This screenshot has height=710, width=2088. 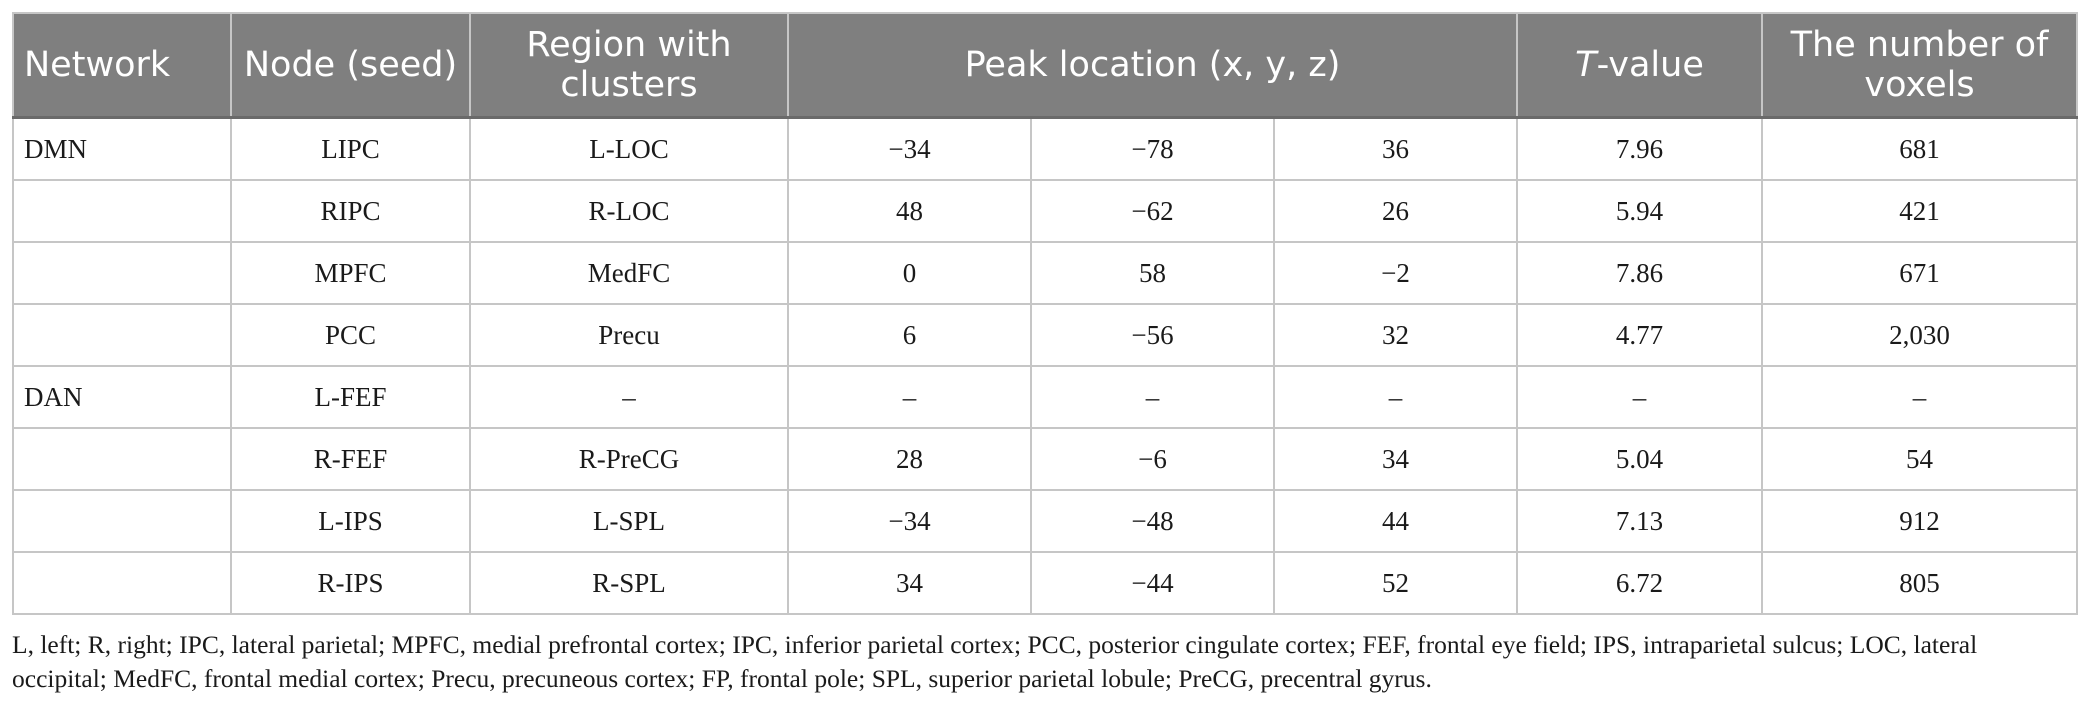 I want to click on cell-voxels: 681, so click(x=1920, y=148).